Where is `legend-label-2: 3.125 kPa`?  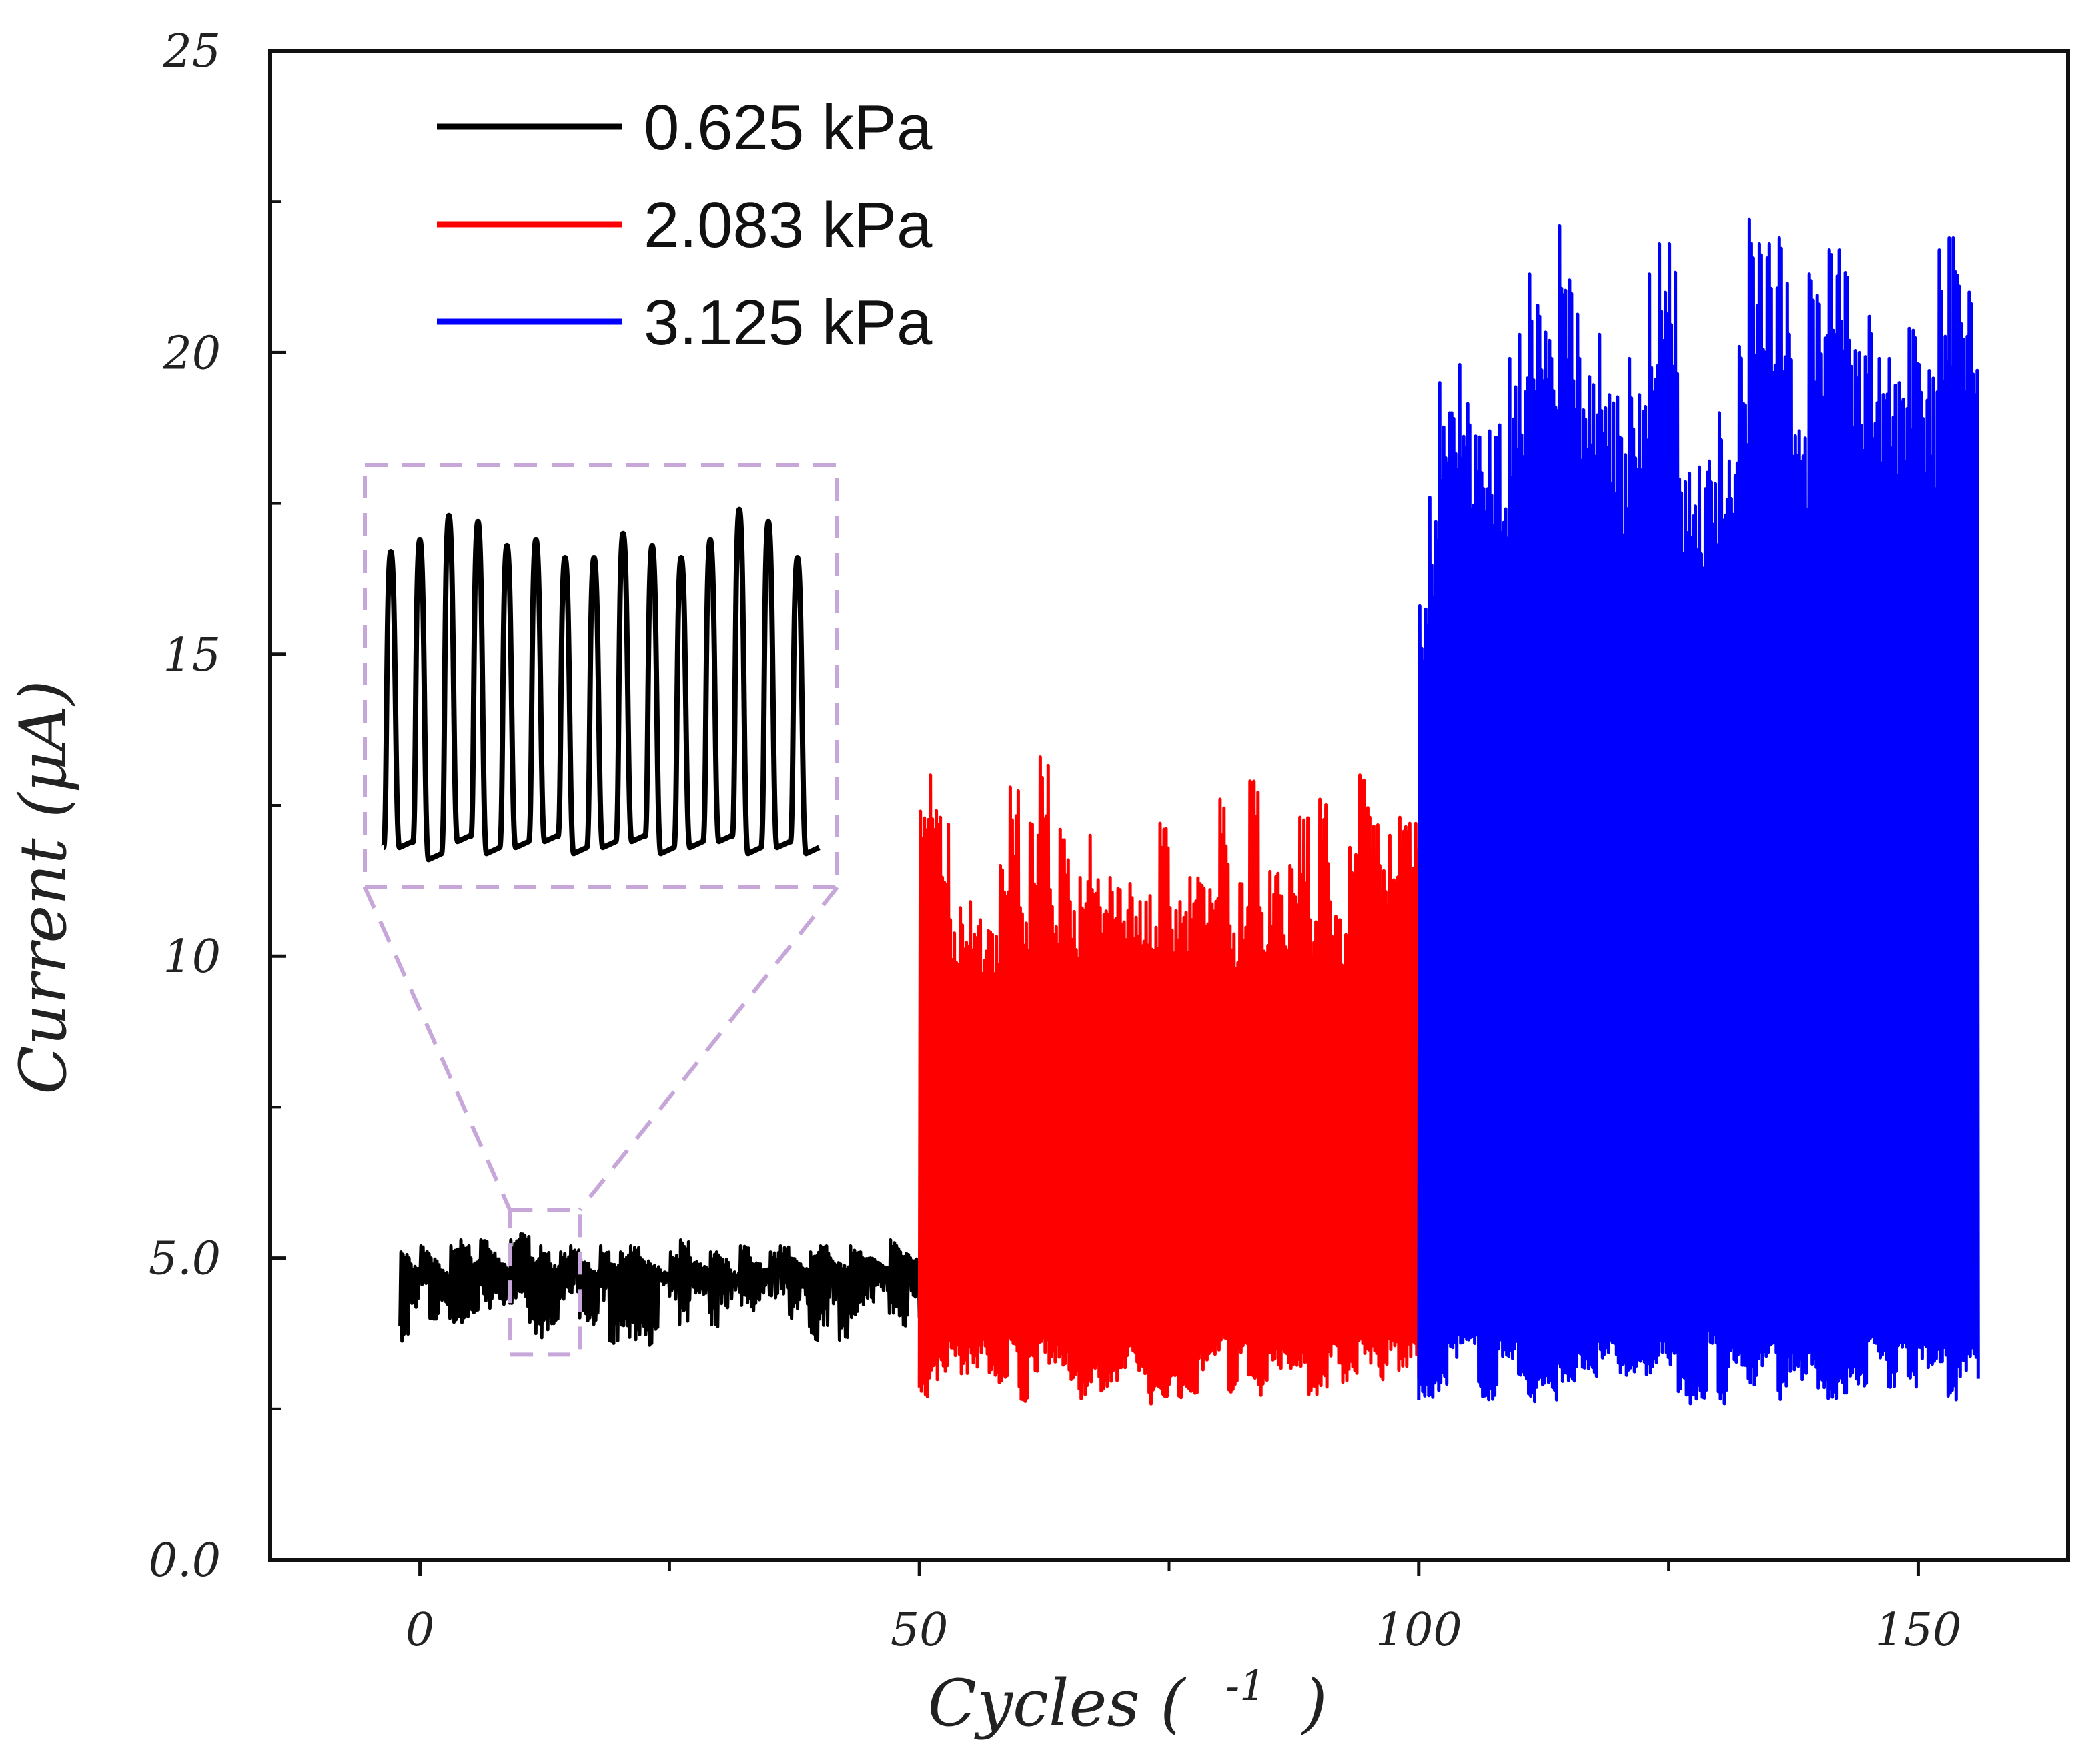 legend-label-2: 3.125 kPa is located at coordinates (788, 322).